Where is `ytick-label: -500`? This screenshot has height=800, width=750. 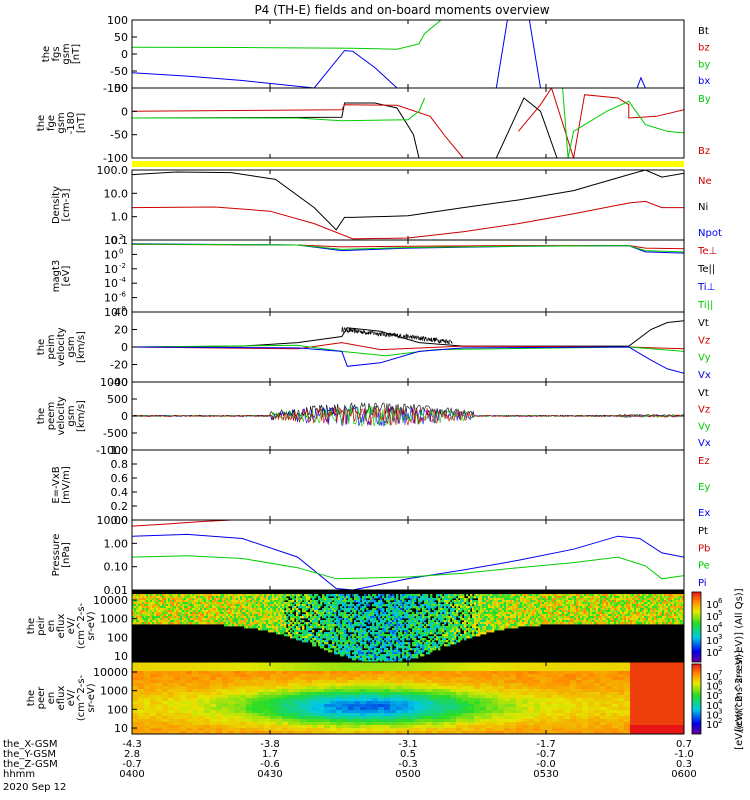 ytick-label: -500 is located at coordinates (115, 433).